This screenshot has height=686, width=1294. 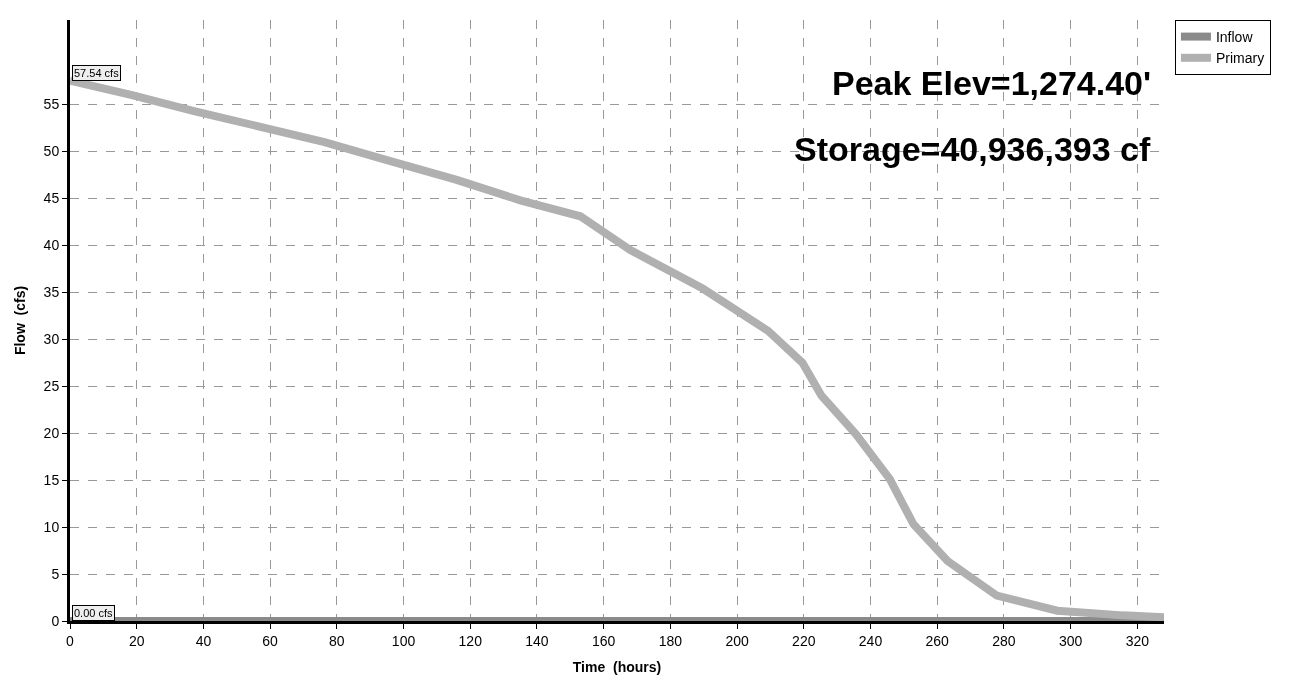 What do you see at coordinates (51, 339) in the screenshot?
I see `y-tick-label: 30` at bounding box center [51, 339].